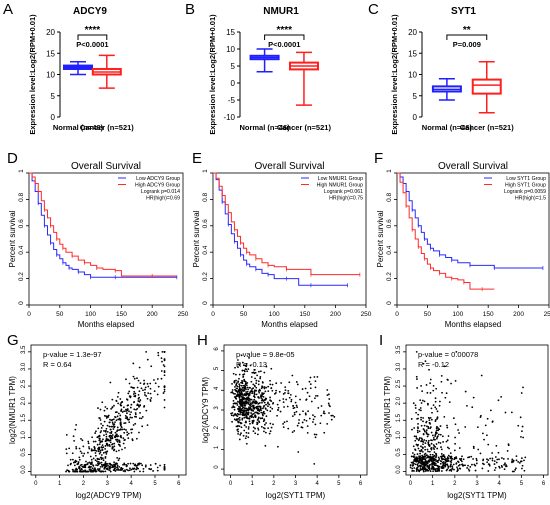 The height and width of the screenshot is (505, 550). I want to click on x-tick-label: 50, so click(60, 314).